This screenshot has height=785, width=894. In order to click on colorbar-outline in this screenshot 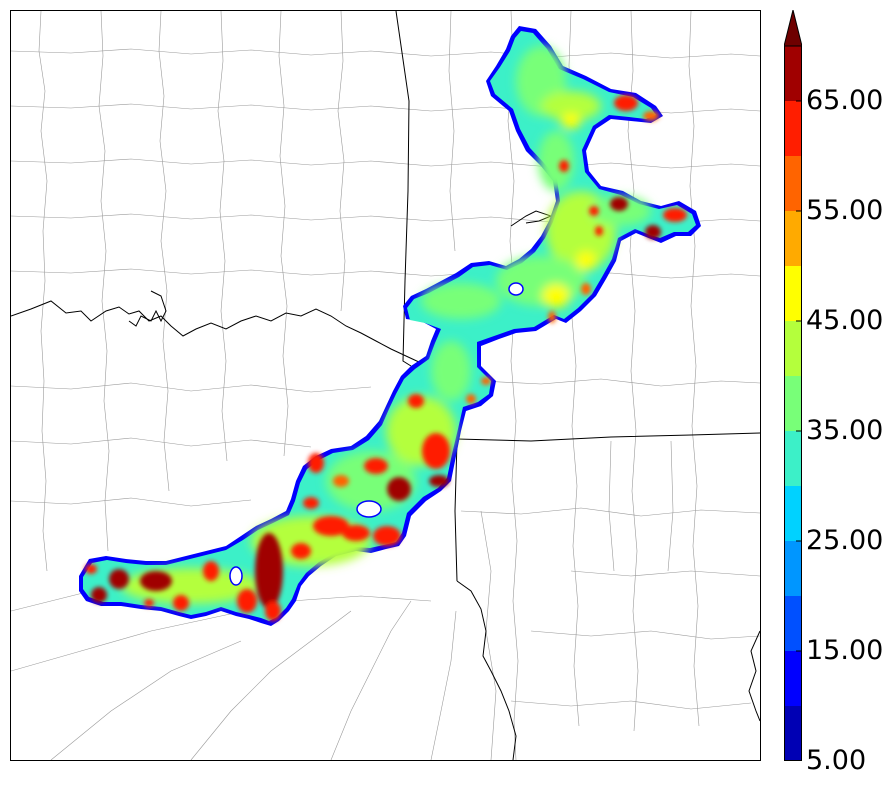, I will do `click(793, 403)`.